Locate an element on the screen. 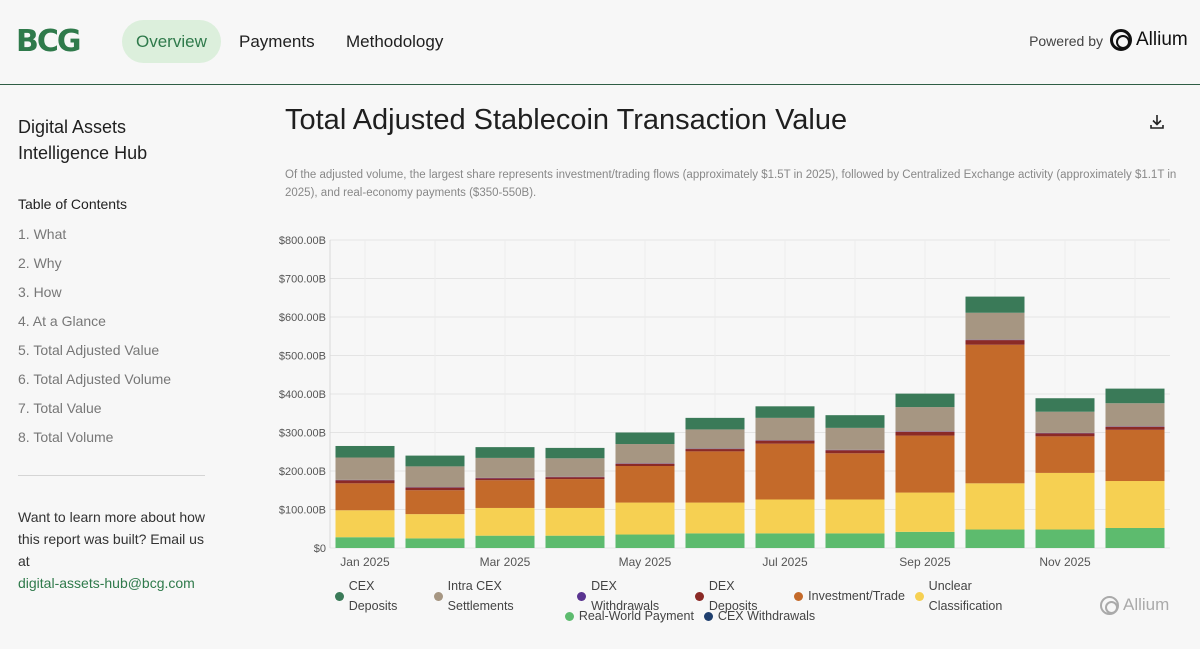  legend-item: DEX Withdrawals is located at coordinates (631, 596).